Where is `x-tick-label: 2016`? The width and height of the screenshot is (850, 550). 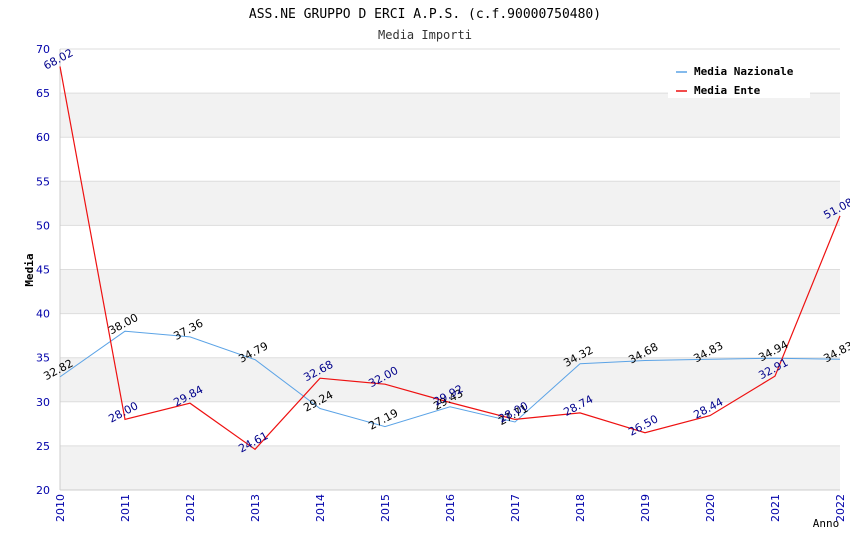 x-tick-label: 2016 is located at coordinates (450, 508).